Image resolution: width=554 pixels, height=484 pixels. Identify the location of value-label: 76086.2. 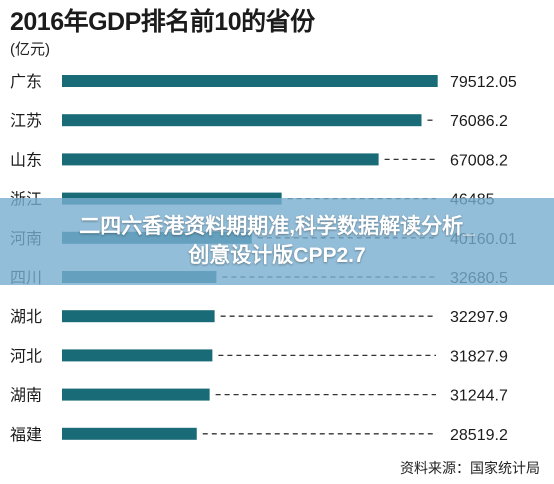
(479, 121).